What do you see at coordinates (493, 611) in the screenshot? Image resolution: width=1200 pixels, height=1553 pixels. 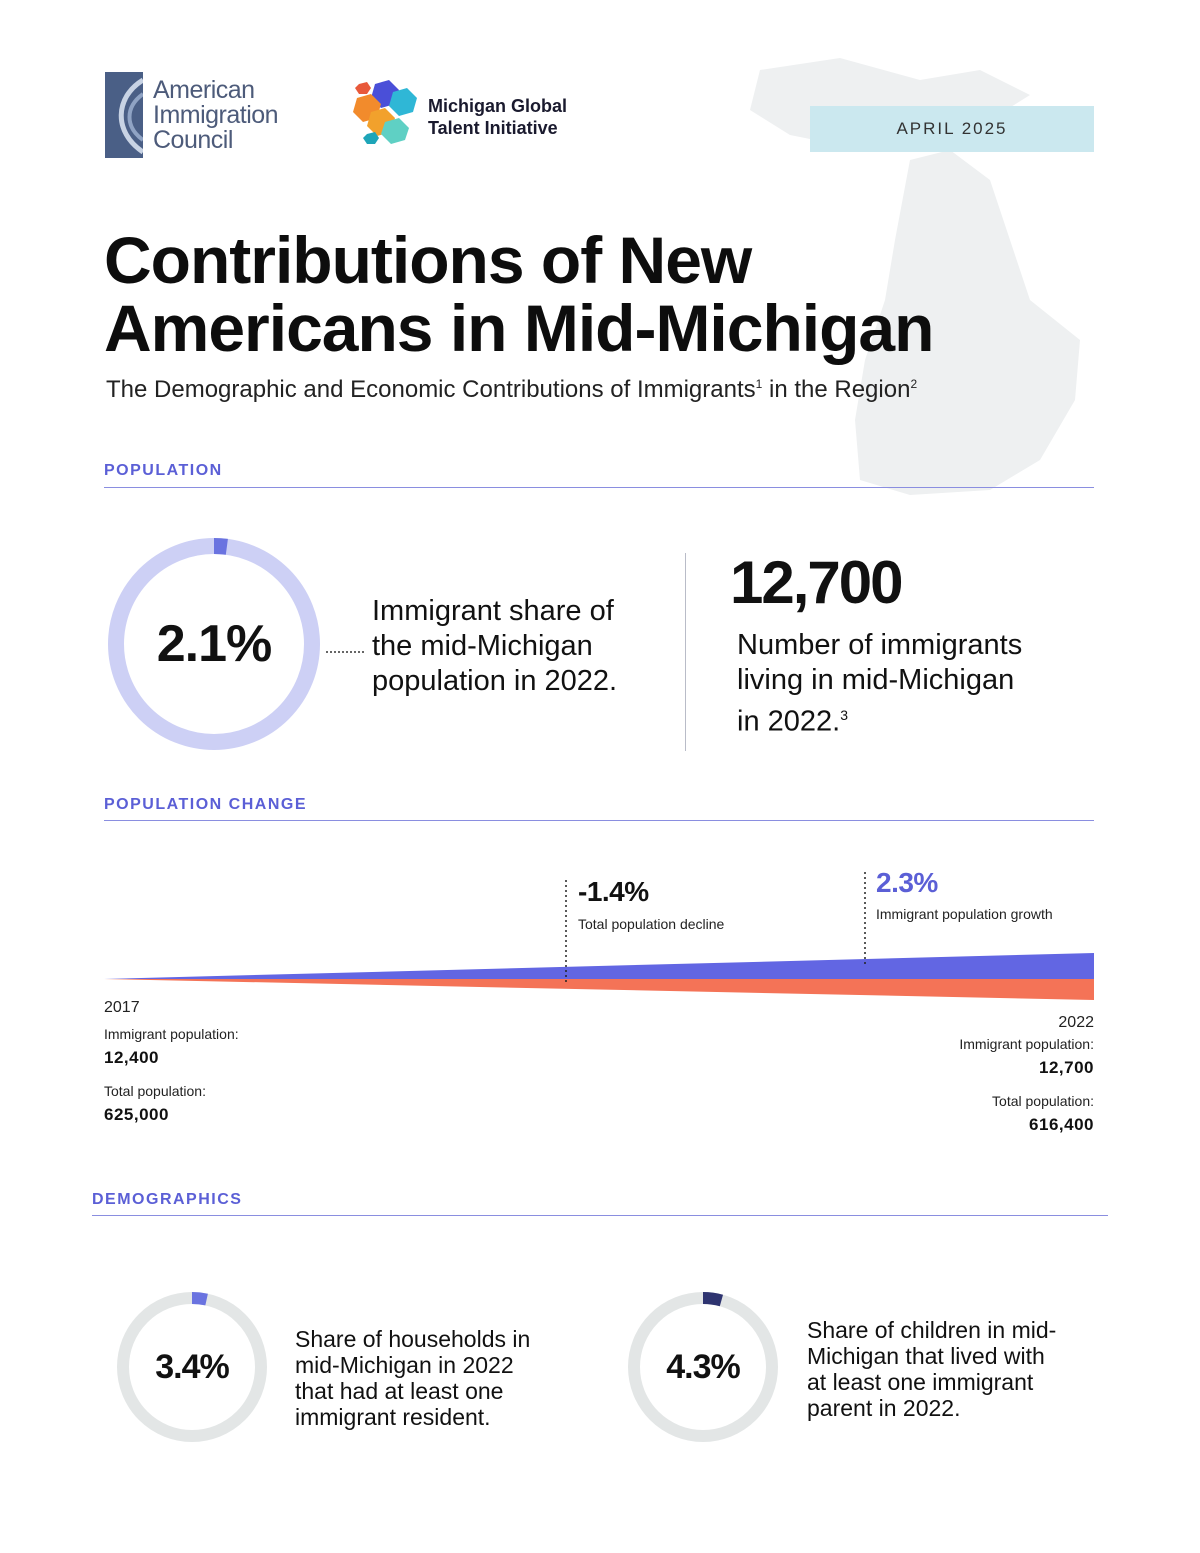 I see `description-line: Immigrant share of` at bounding box center [493, 611].